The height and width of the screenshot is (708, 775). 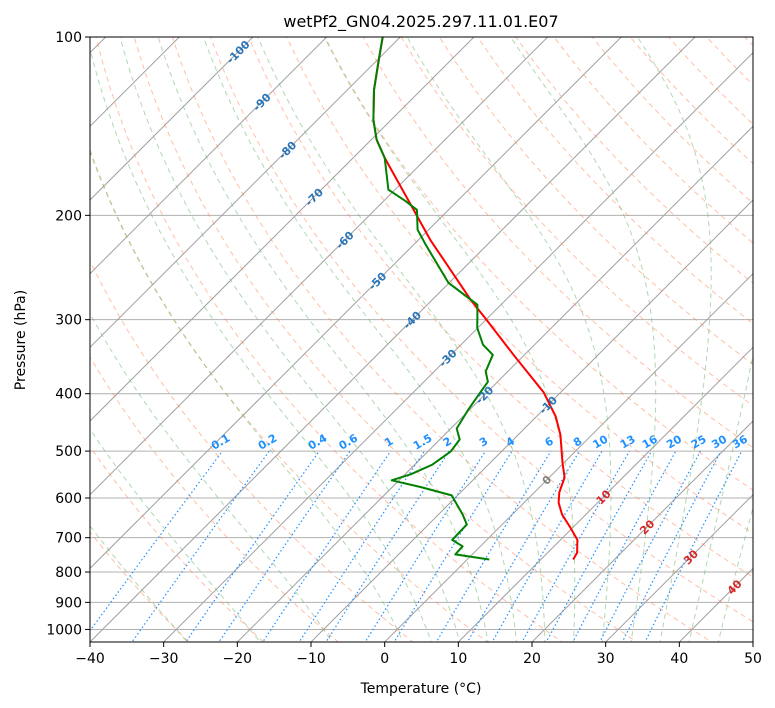 What do you see at coordinates (384, 659) in the screenshot?
I see `x-tick-label: 0` at bounding box center [384, 659].